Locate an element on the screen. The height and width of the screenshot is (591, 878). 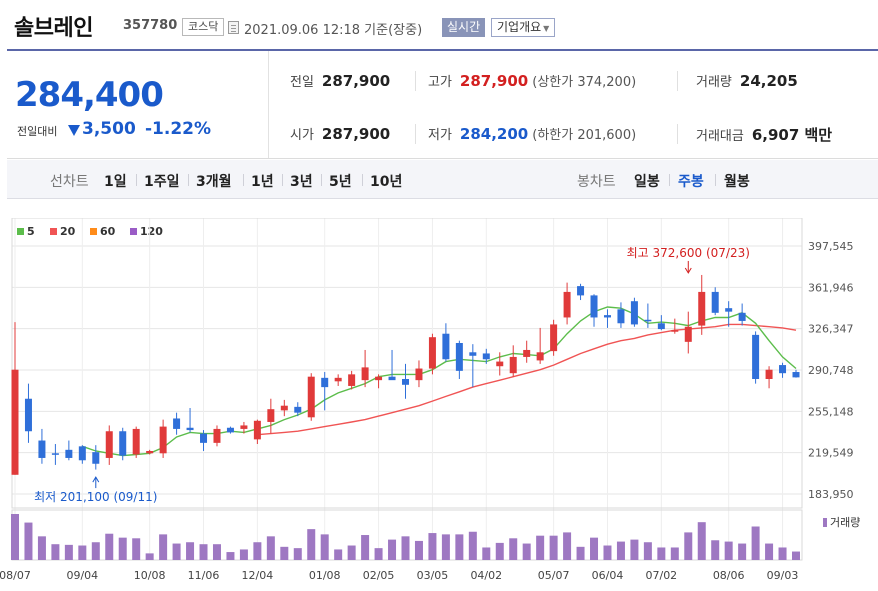
amount-value: 6,907 백만 is located at coordinates (792, 135).